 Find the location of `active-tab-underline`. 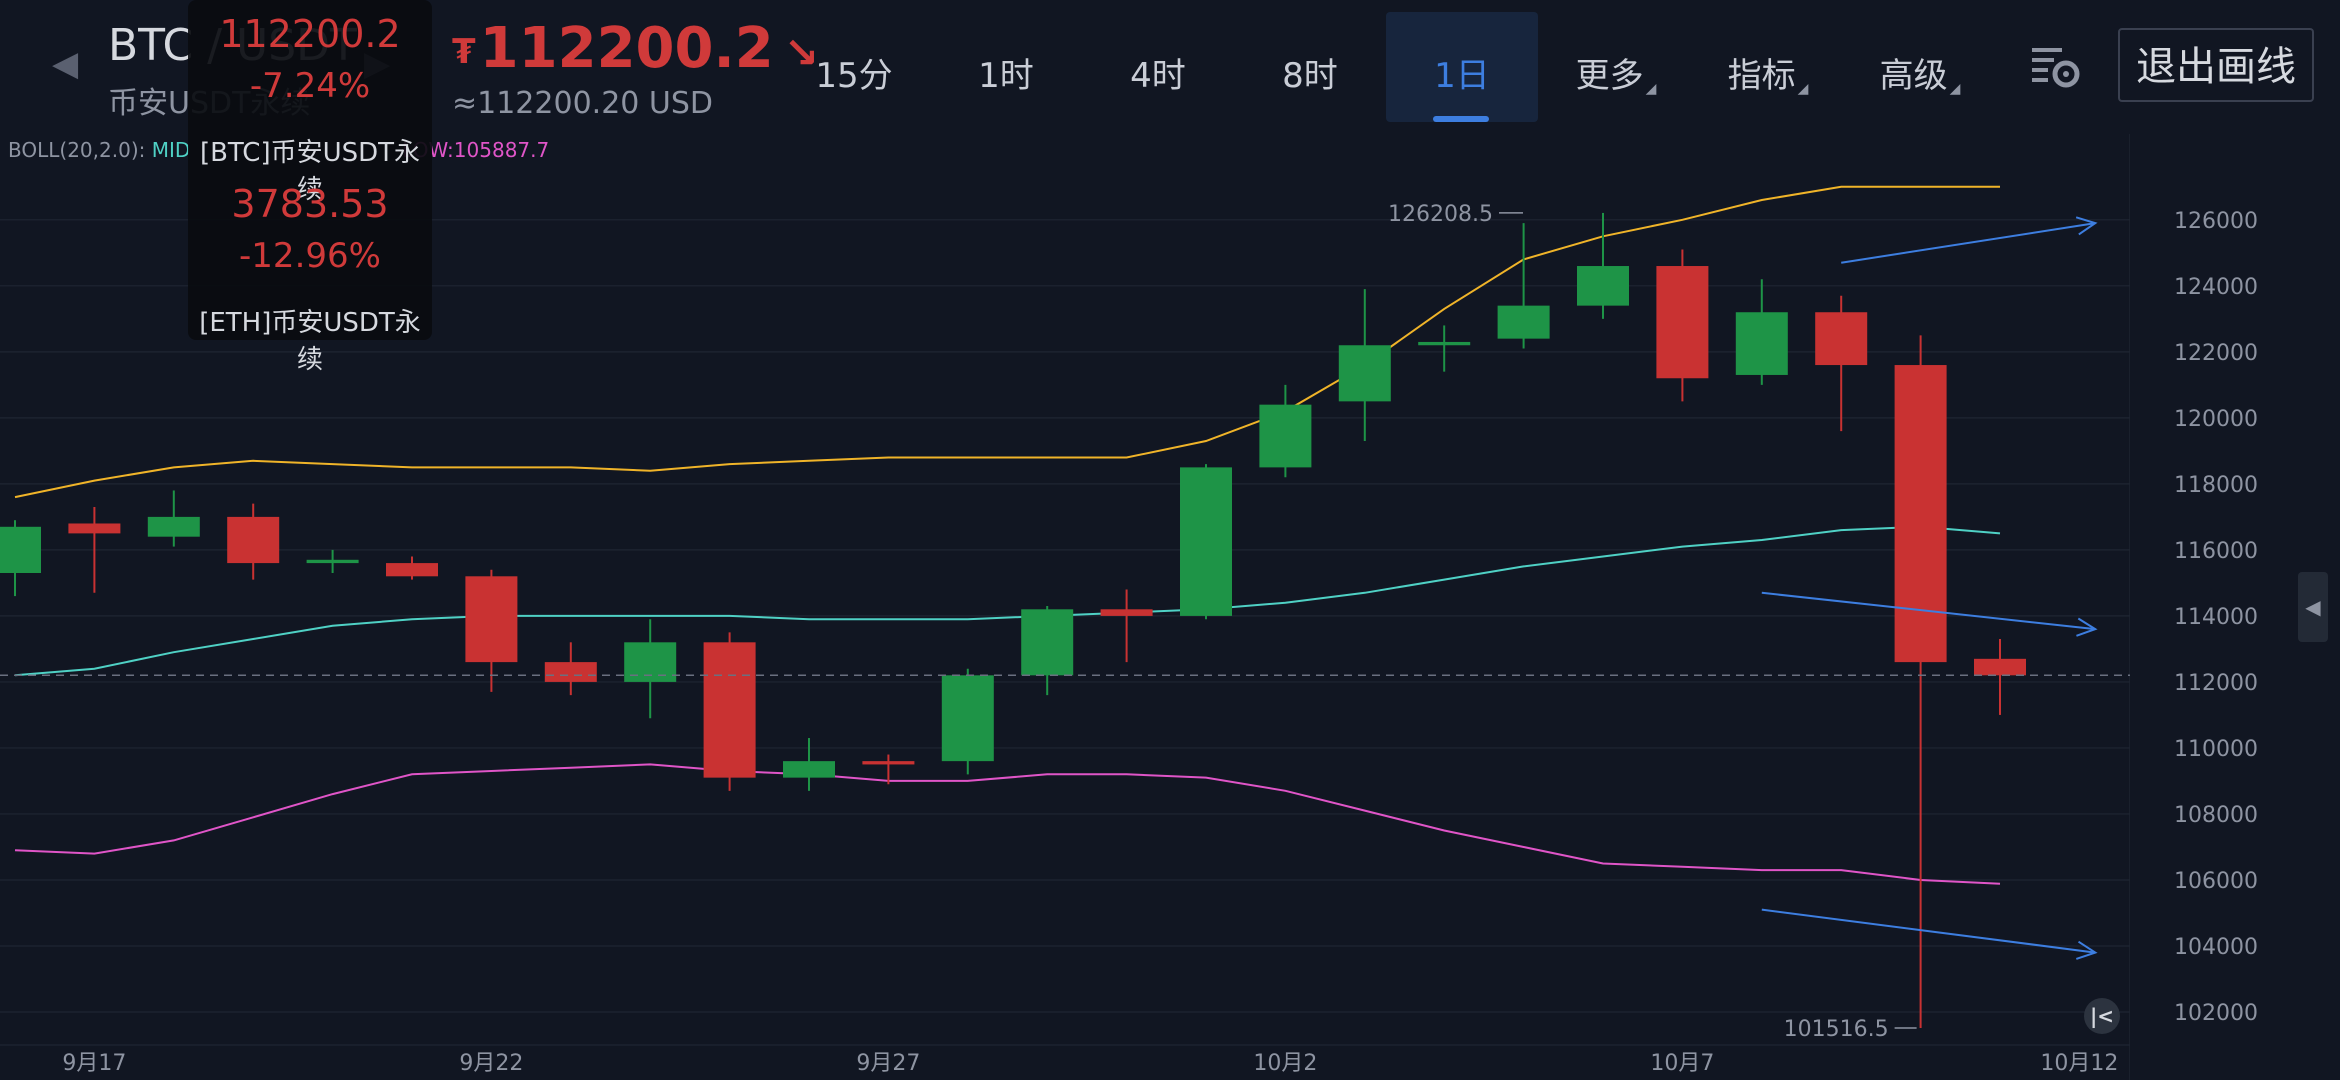

active-tab-underline is located at coordinates (1461, 119).